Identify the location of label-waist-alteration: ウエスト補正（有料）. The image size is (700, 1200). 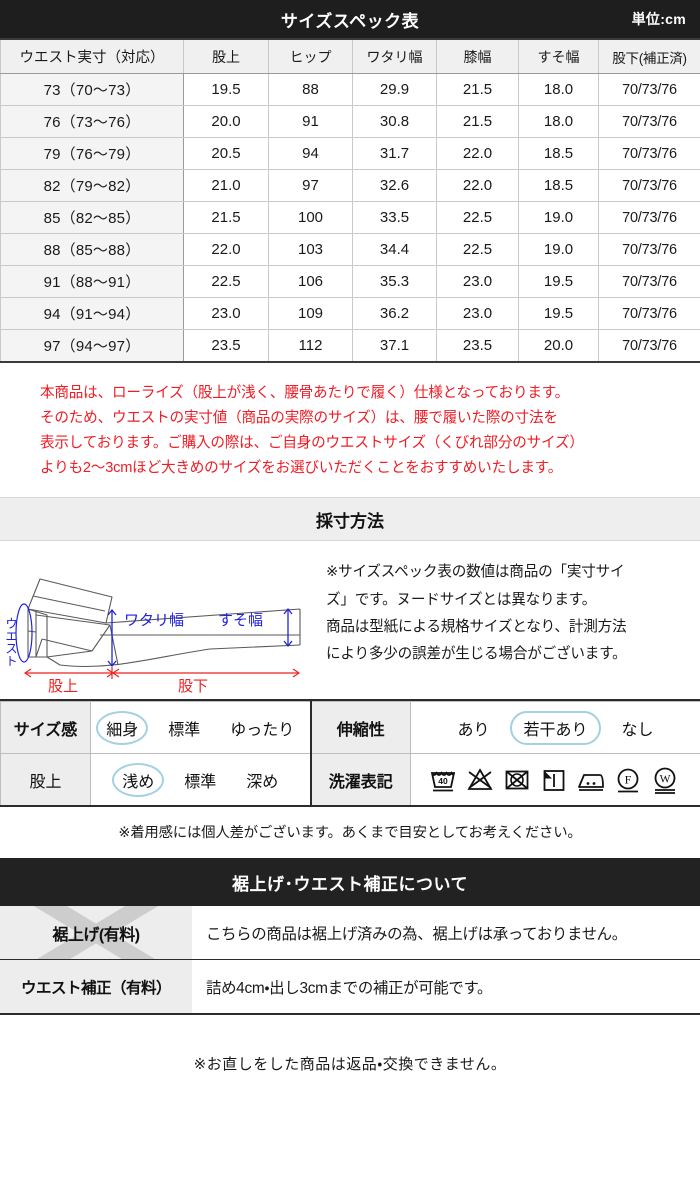
(96, 987).